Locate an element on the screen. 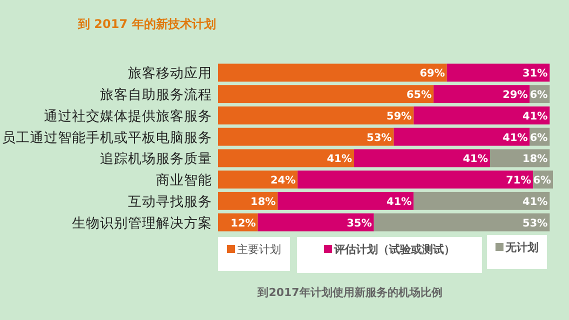 The image size is (569, 320). data-label: 24% is located at coordinates (283, 180).